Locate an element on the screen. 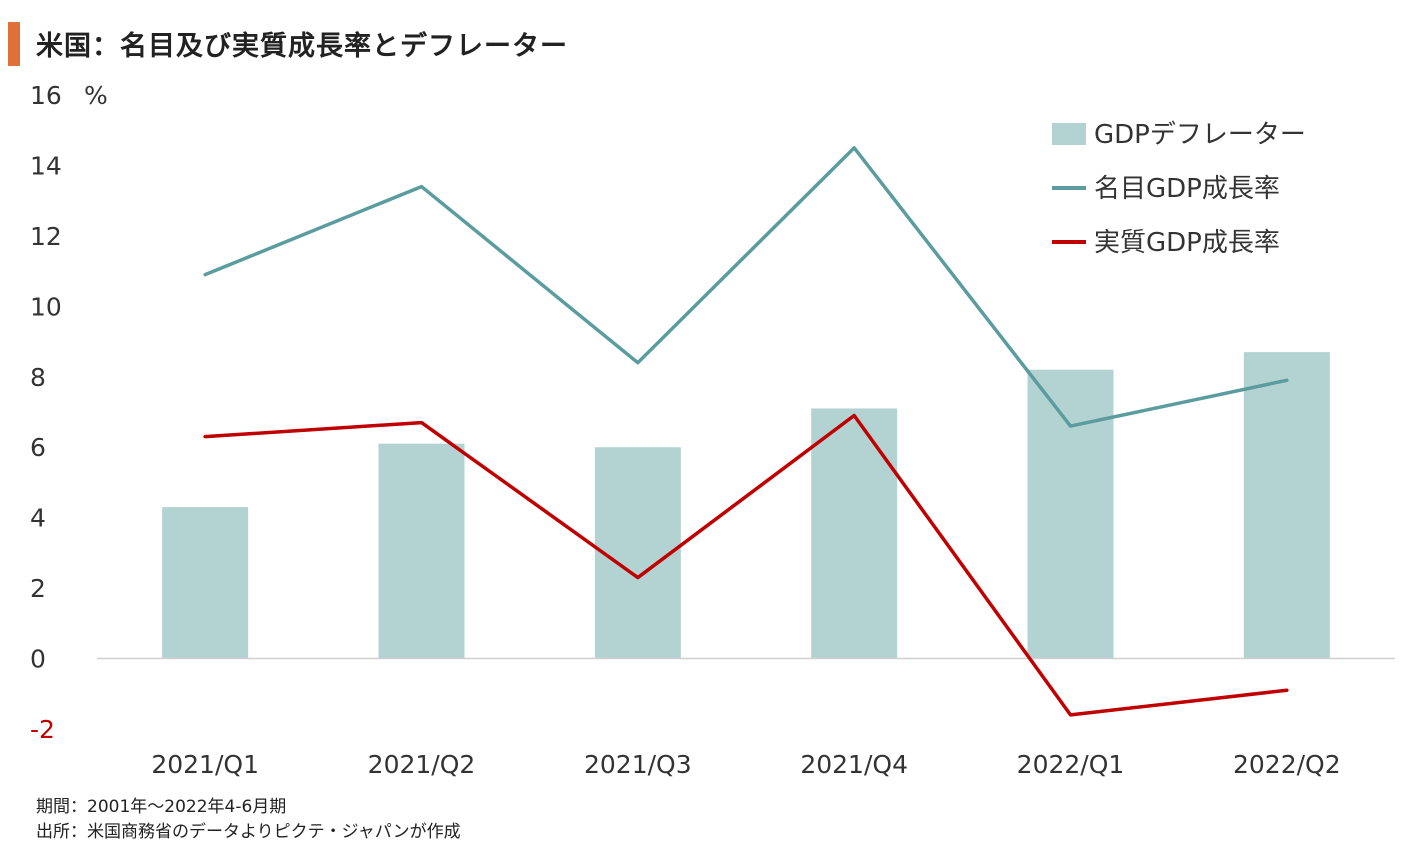  y-tick-label: 2 is located at coordinates (38, 588).